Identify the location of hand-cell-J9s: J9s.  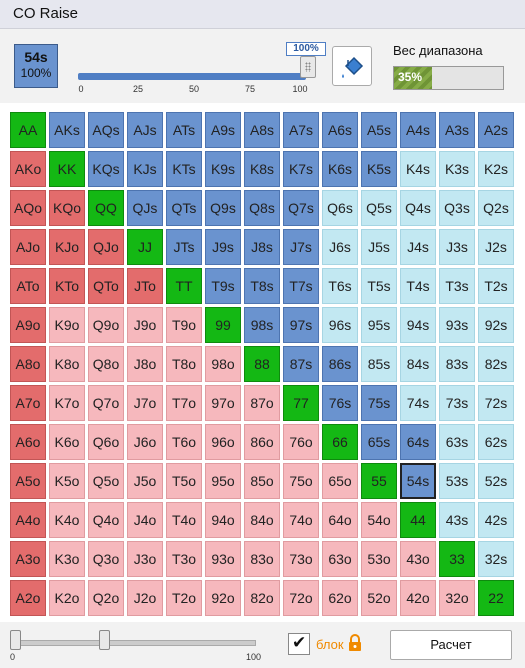
(223, 247).